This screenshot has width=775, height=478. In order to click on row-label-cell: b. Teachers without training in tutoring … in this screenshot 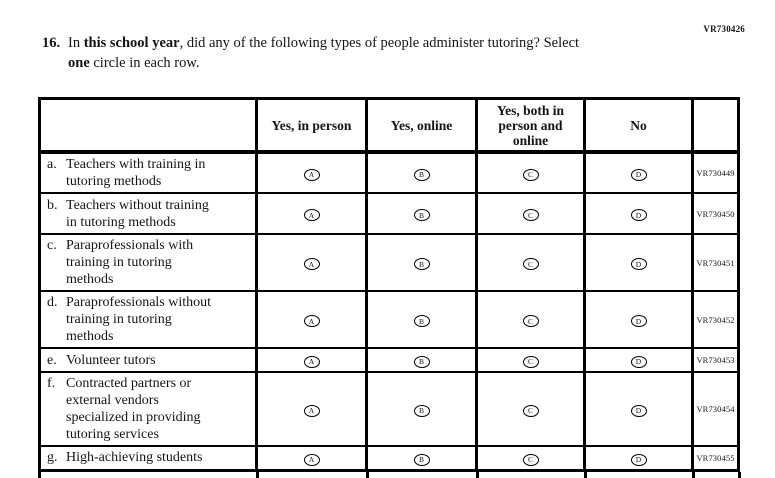, I will do `click(148, 213)`.